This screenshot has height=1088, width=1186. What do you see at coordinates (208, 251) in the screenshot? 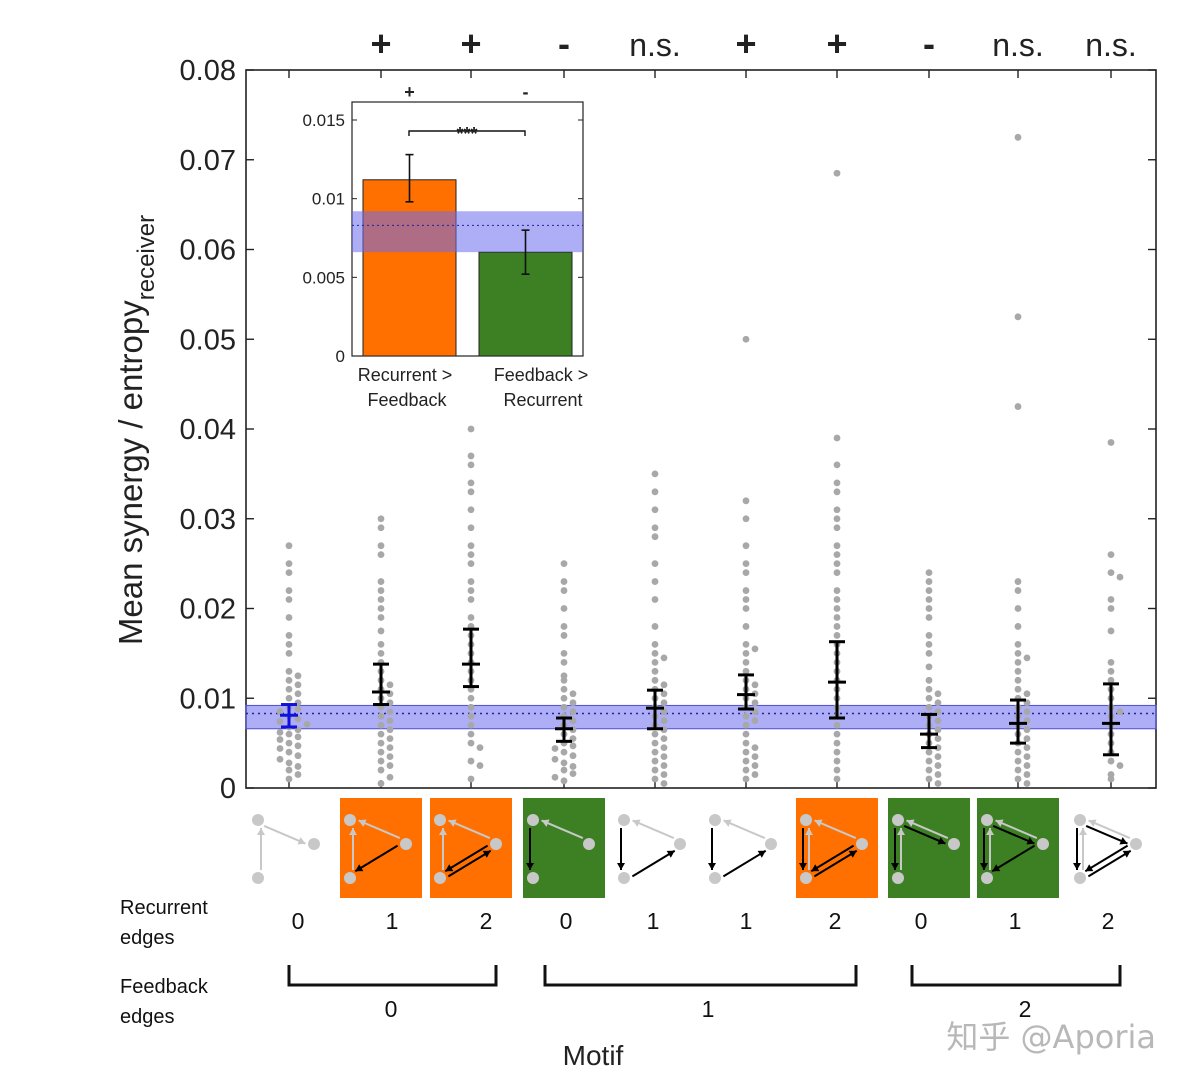
I see `y-tick-label: 0.06` at bounding box center [208, 251].